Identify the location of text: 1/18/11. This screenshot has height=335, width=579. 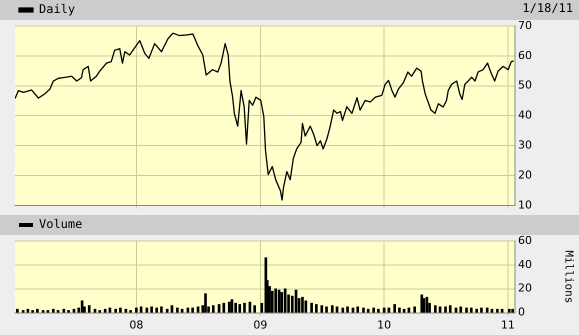
(547, 8).